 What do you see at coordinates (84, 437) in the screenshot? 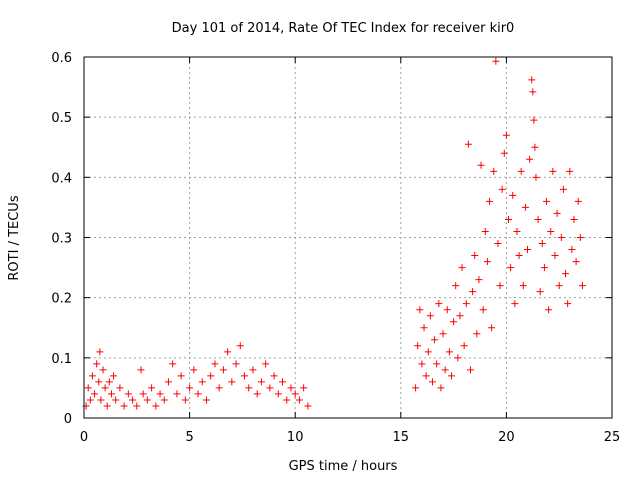
I see `x-tick-label: 0` at bounding box center [84, 437].